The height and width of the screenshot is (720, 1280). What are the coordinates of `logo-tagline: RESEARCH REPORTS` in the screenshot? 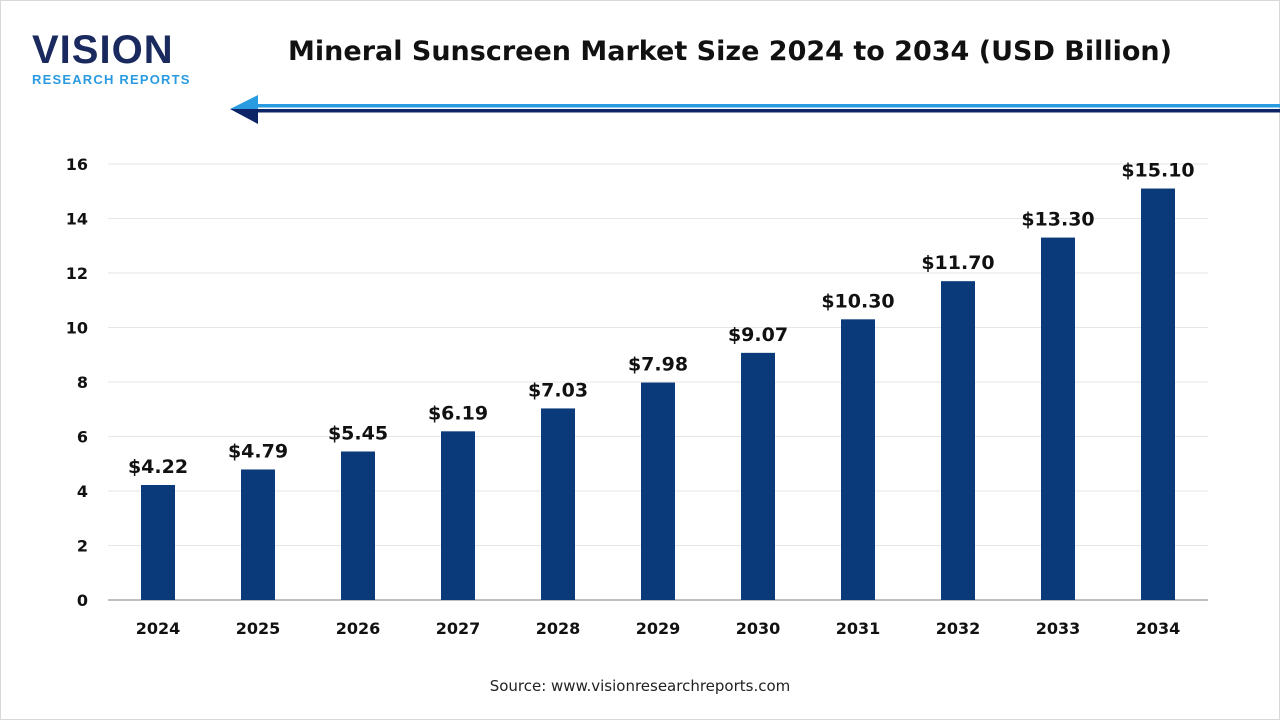 It's located at (111, 79).